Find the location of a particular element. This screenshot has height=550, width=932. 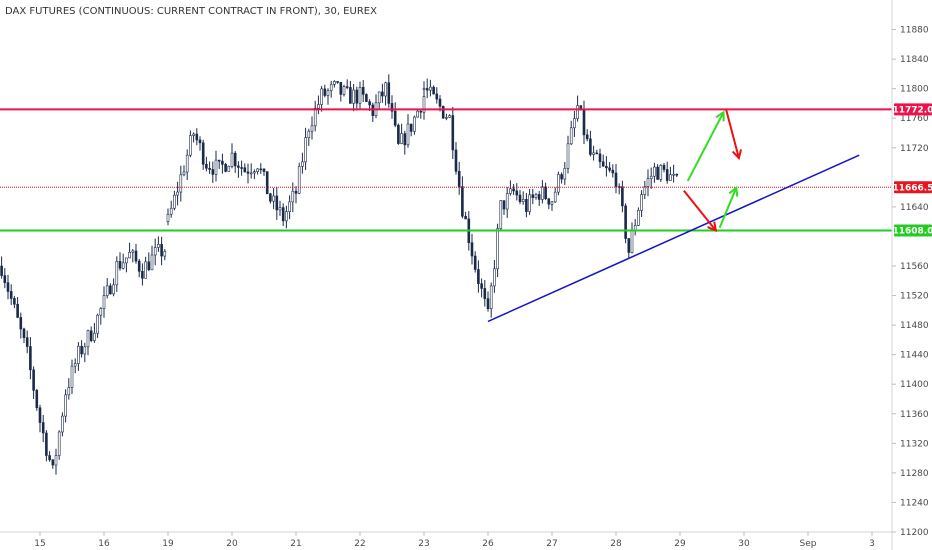

y-tick-label: 11720 is located at coordinates (914, 149).